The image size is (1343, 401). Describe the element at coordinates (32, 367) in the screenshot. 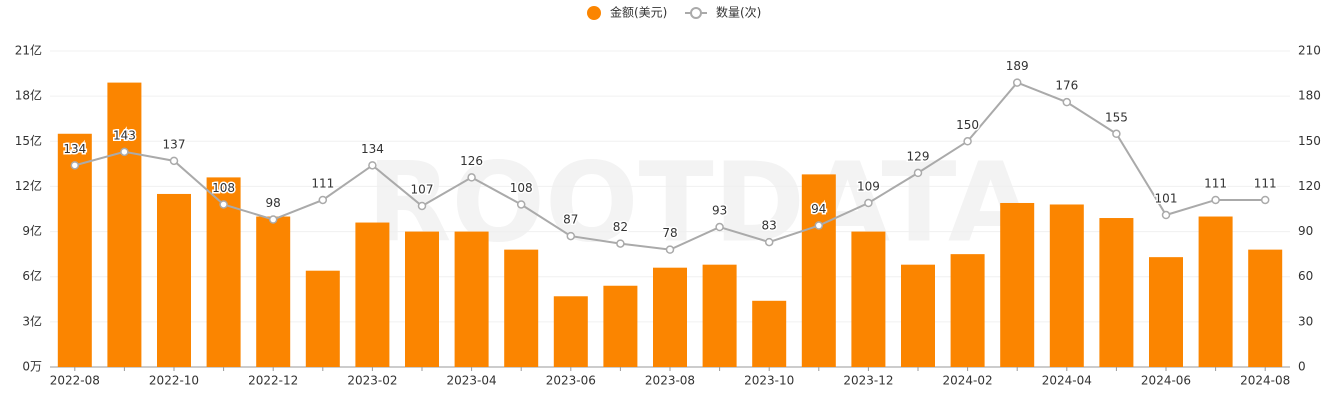

I see `y-tick-label: 0万` at that location.